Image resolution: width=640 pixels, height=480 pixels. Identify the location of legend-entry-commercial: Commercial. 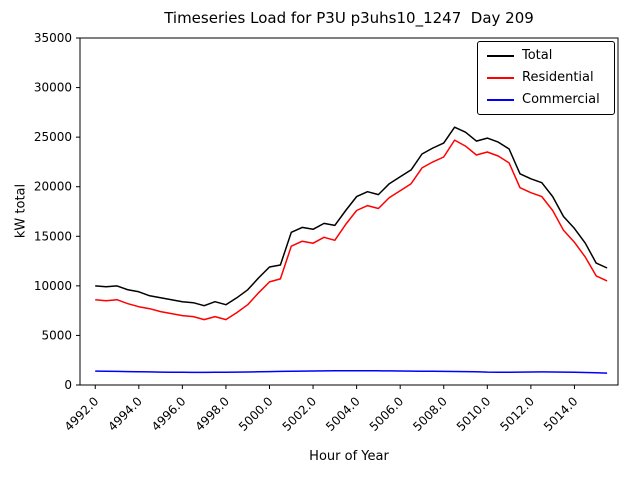
(546, 100).